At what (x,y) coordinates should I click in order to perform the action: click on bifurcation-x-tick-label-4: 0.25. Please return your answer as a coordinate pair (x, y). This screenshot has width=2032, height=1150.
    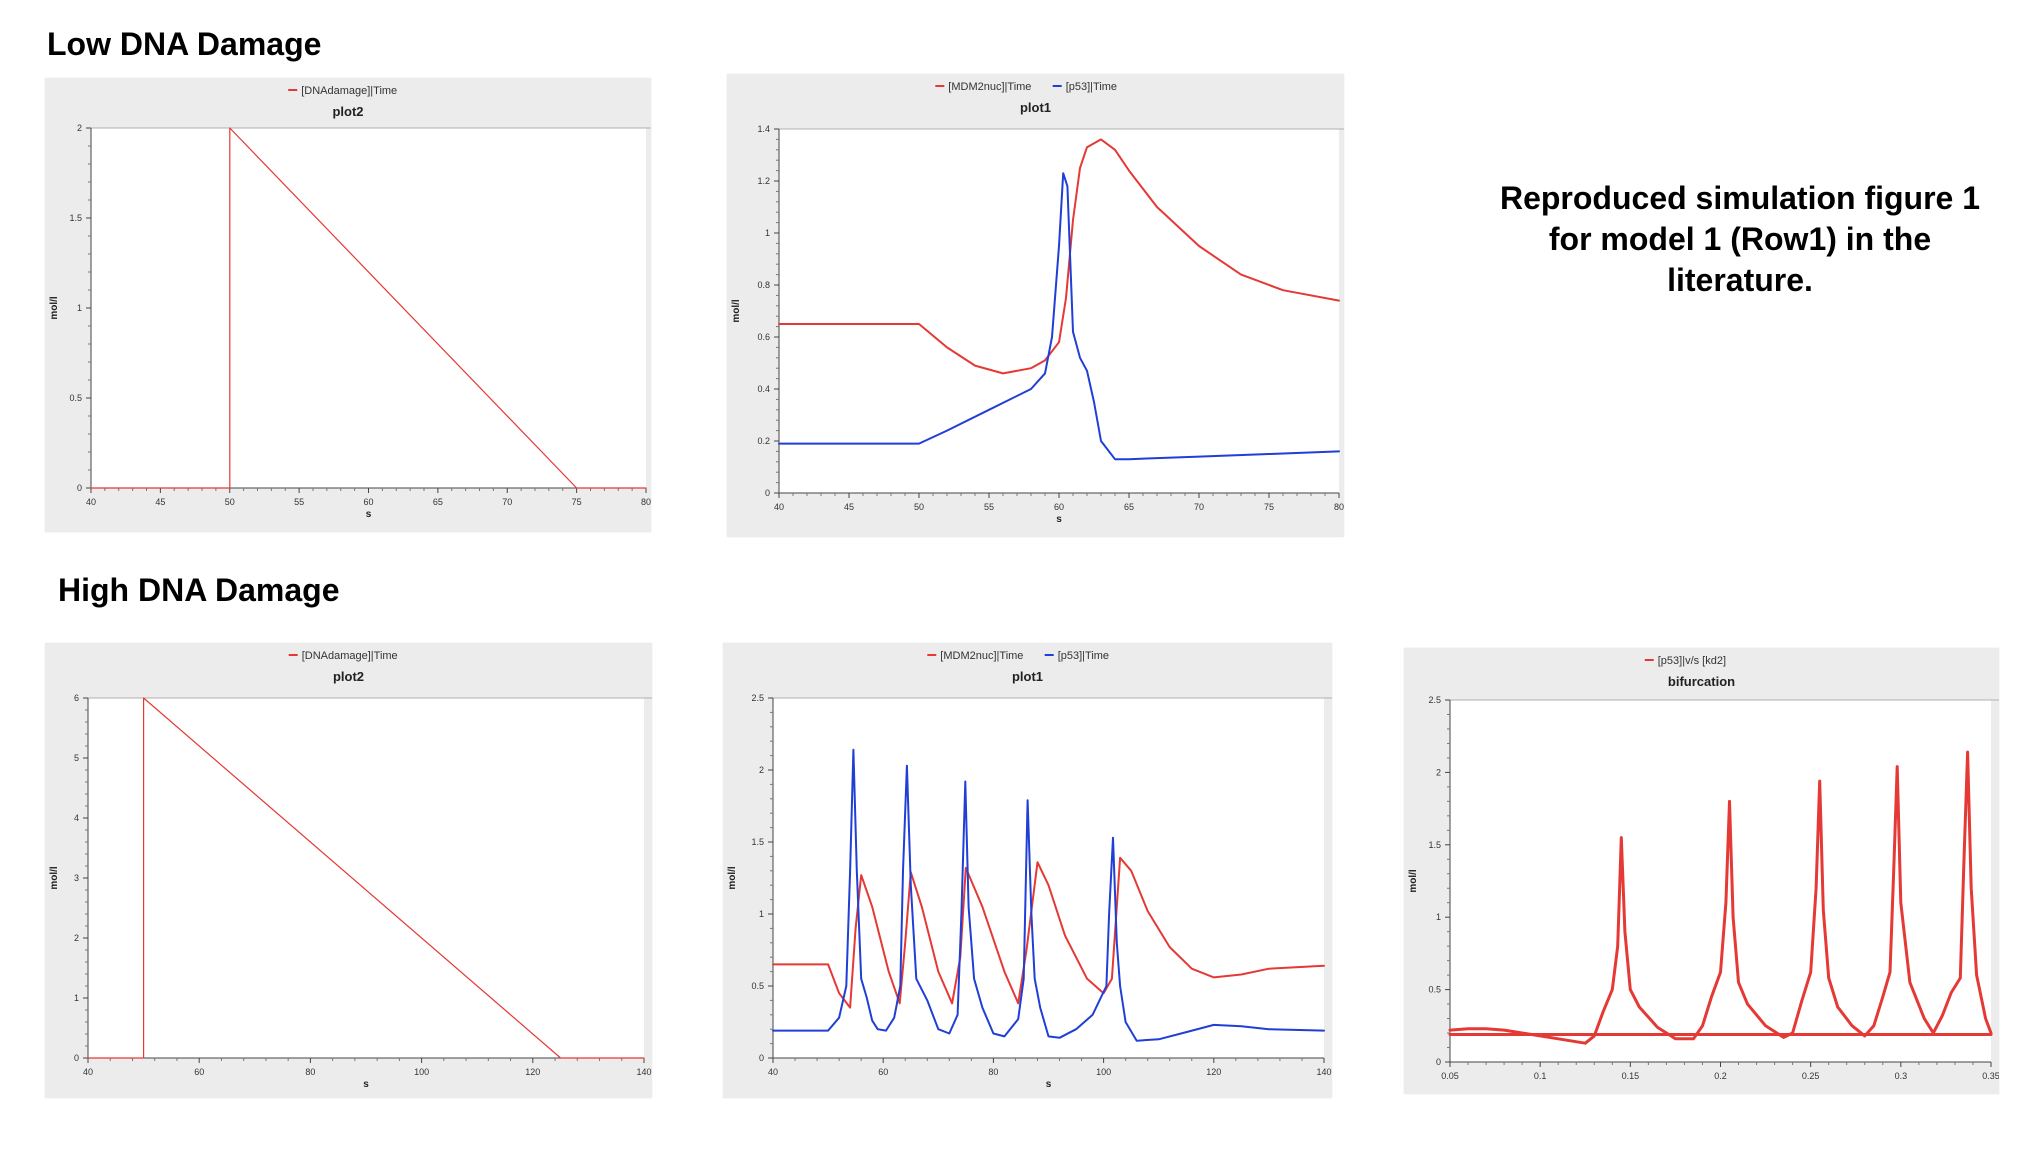
    Looking at the image, I should click on (1811, 1076).